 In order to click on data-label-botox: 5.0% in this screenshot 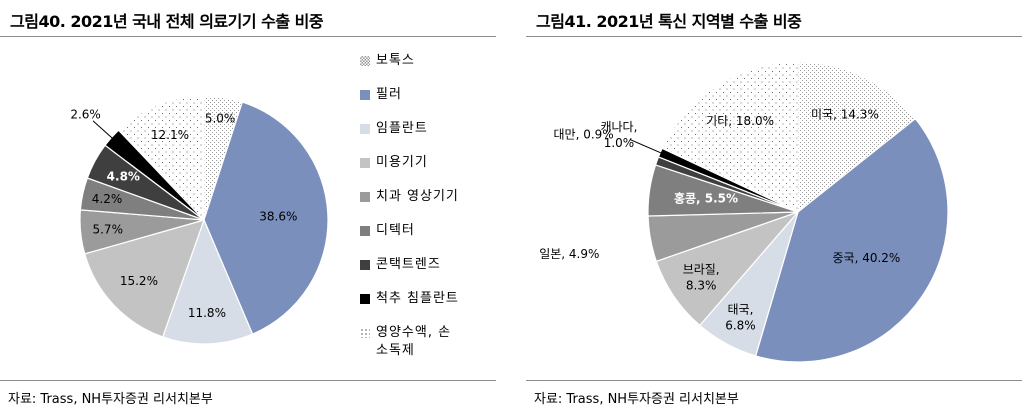, I will do `click(220, 118)`.